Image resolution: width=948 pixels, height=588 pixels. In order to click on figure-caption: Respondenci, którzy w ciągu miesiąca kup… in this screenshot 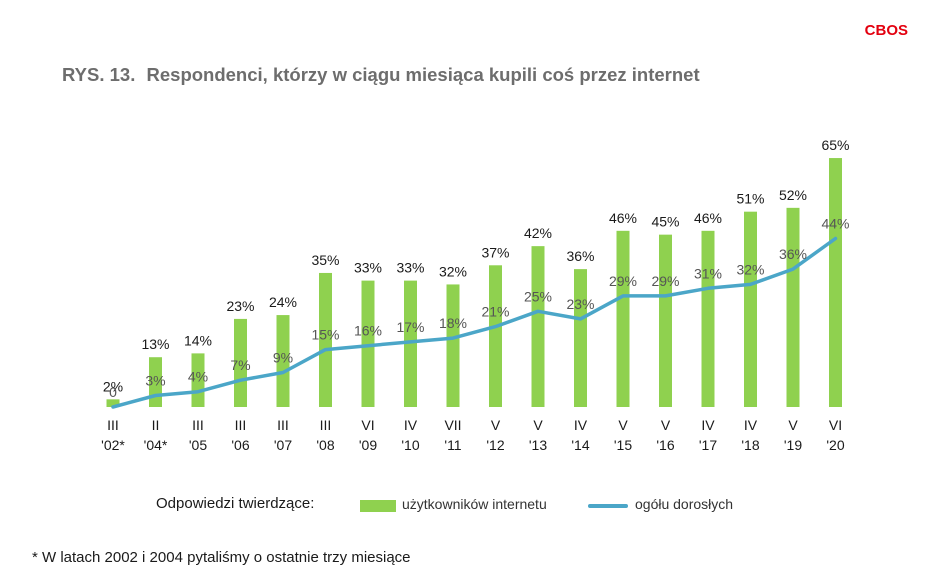, I will do `click(423, 74)`.